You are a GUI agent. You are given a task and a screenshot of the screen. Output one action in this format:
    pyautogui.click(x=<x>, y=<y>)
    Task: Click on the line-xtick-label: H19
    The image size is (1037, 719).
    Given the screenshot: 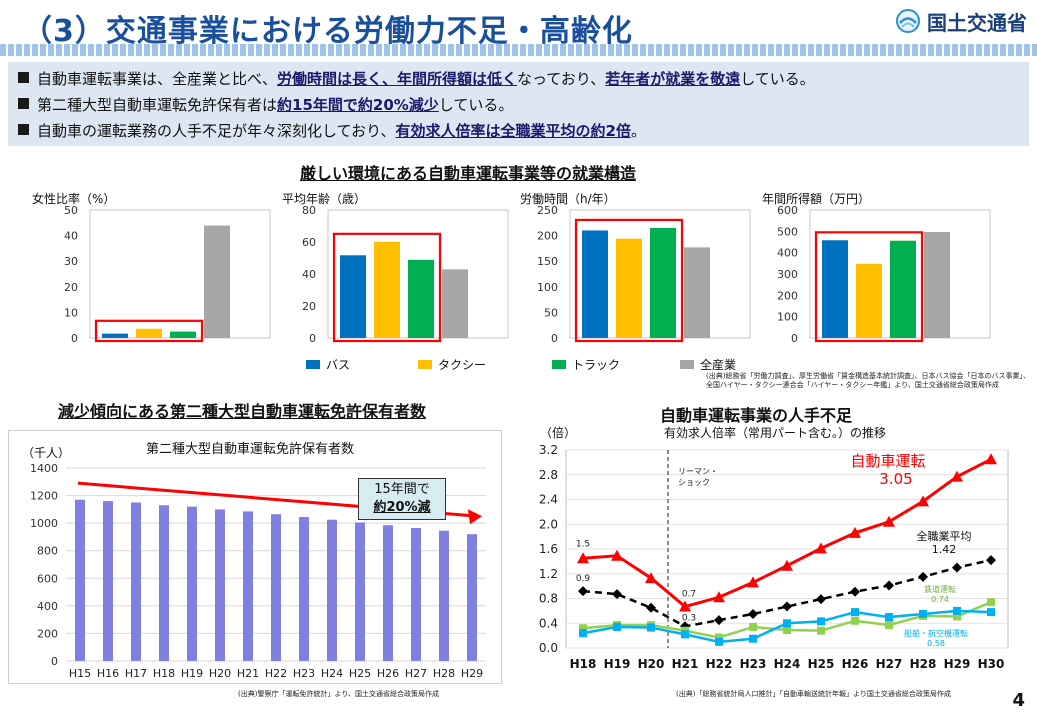 What is the action you would take?
    pyautogui.click(x=617, y=664)
    